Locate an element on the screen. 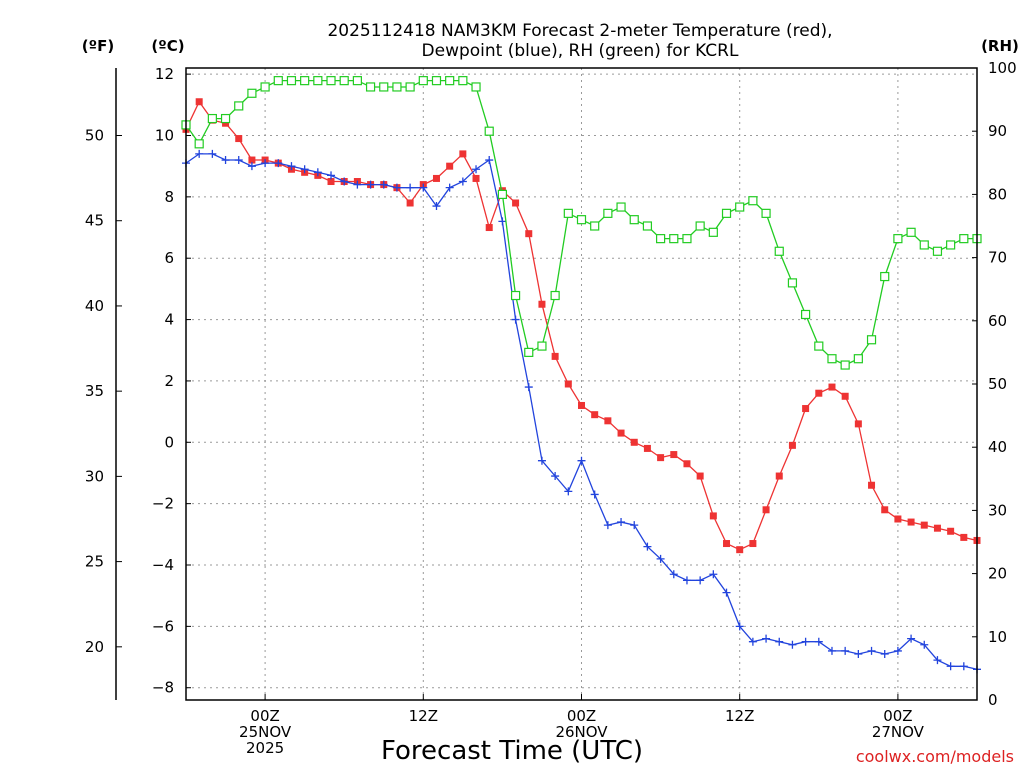  time-tick-label: 26NOV is located at coordinates (581, 732).